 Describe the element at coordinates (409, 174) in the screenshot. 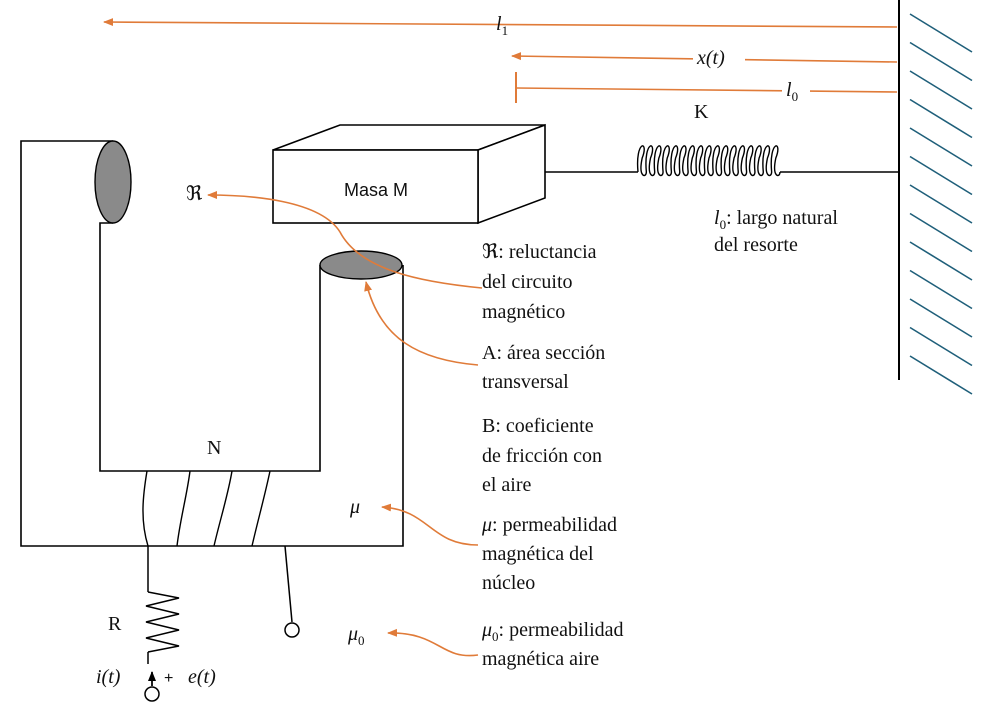

I see `mass-block` at that location.